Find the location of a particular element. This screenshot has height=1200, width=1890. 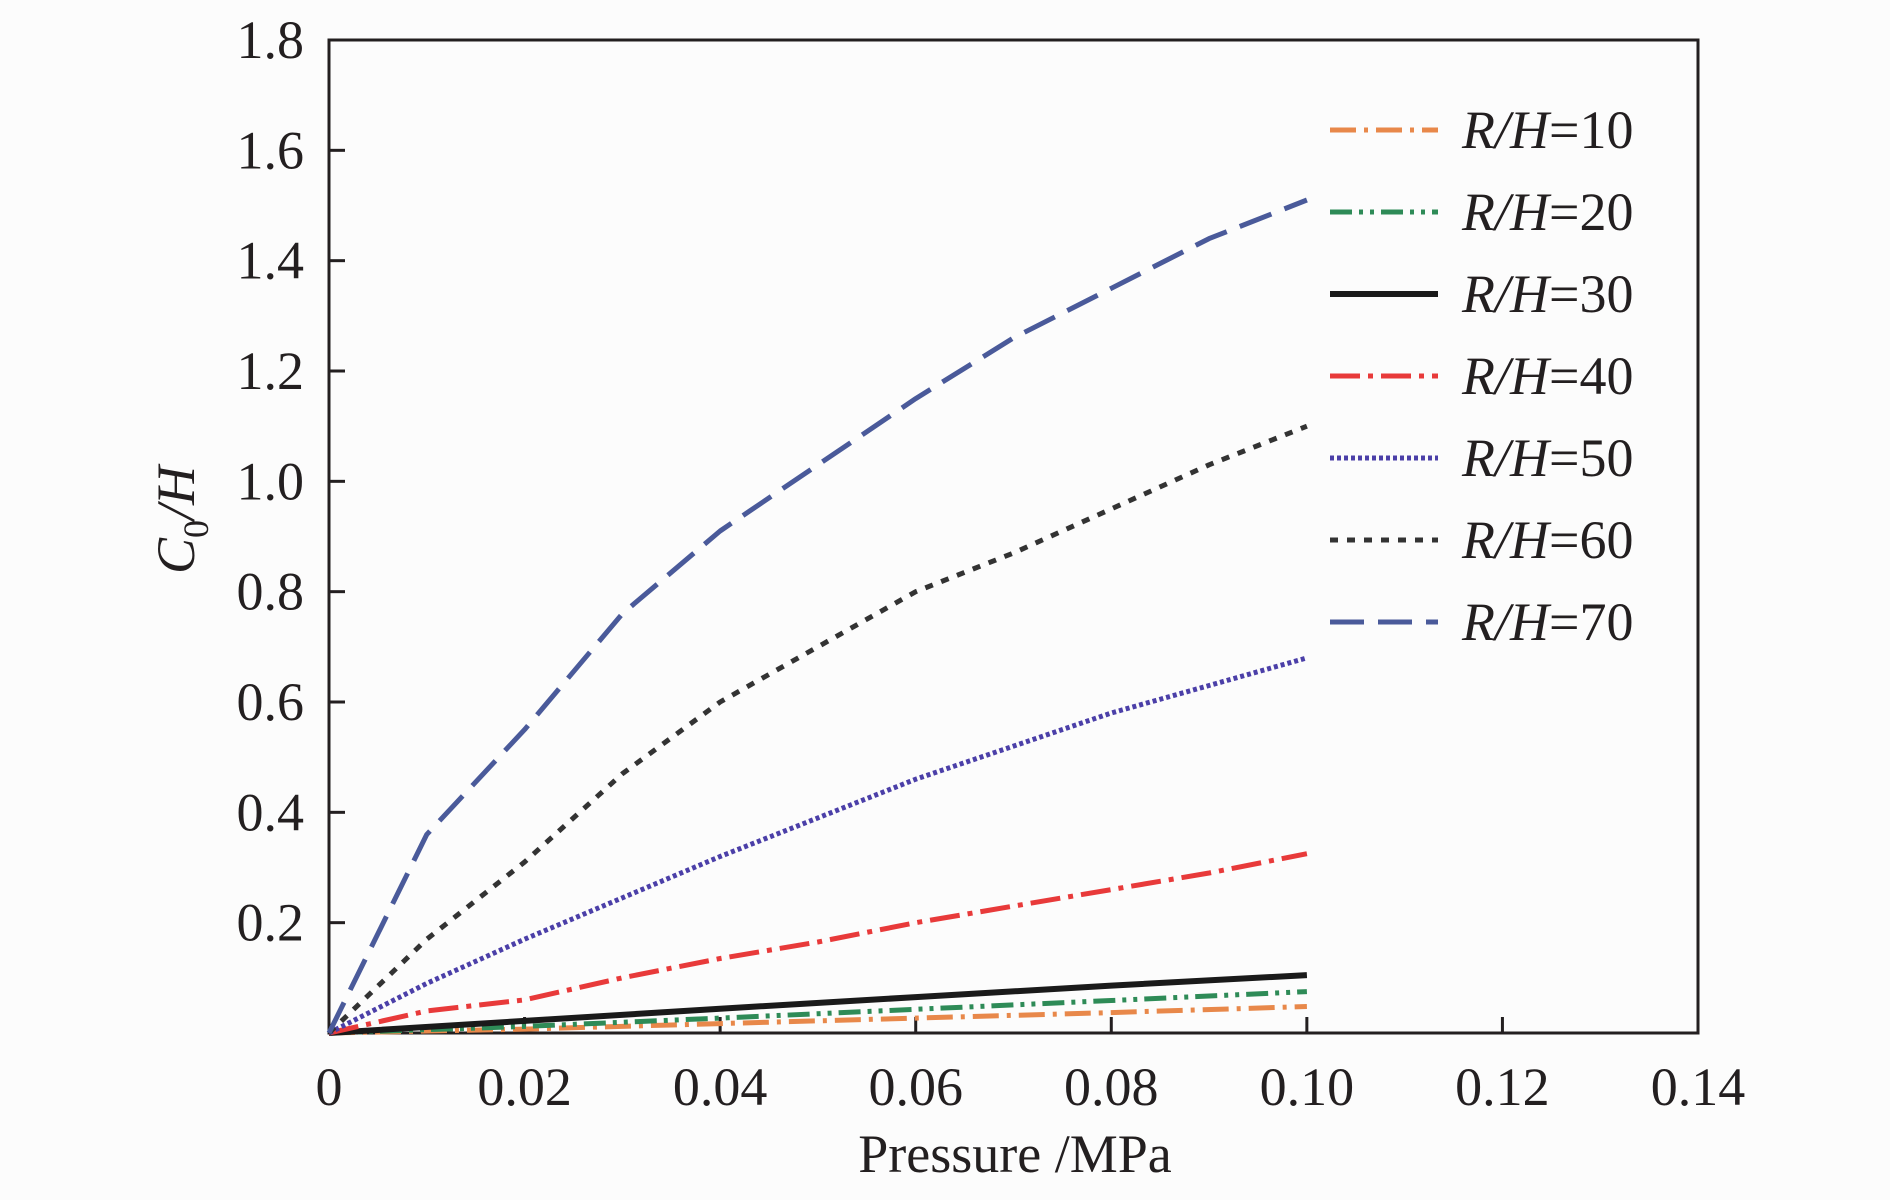

y-axis-label: C0/H is located at coordinates (181, 518).